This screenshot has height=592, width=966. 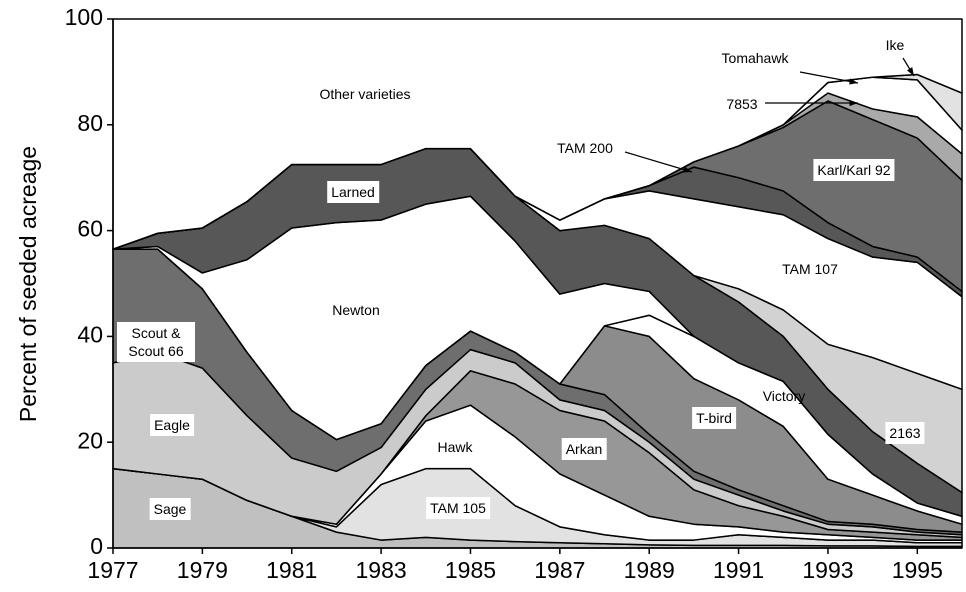 What do you see at coordinates (584, 449) in the screenshot?
I see `series-label: Arkan` at bounding box center [584, 449].